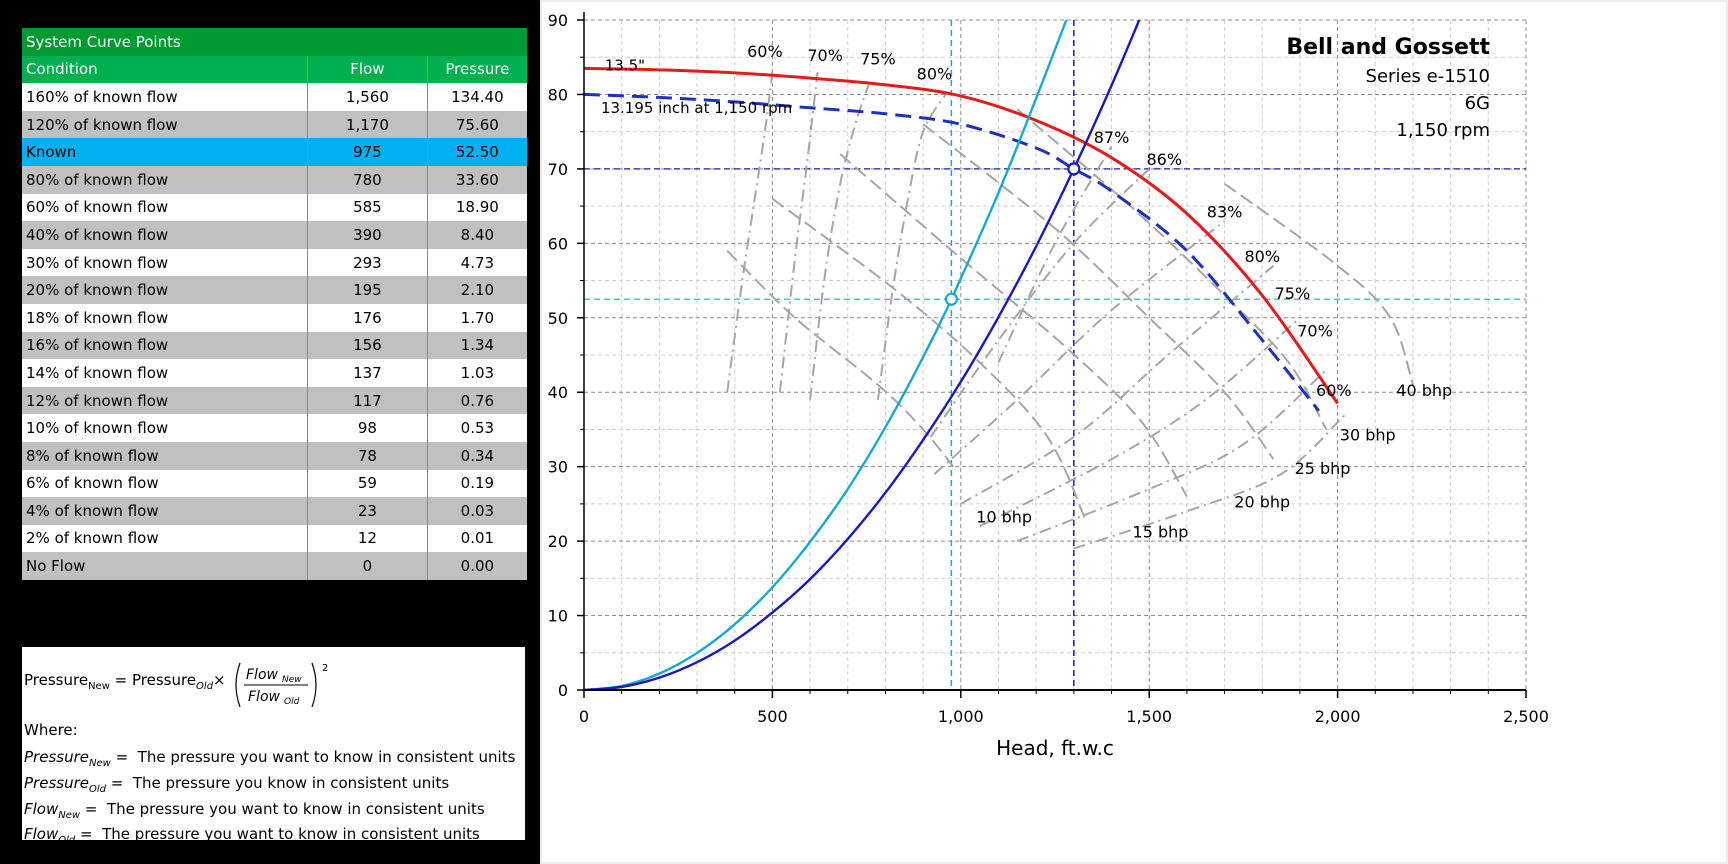  What do you see at coordinates (367, 400) in the screenshot?
I see `cell-flow: 117` at bounding box center [367, 400].